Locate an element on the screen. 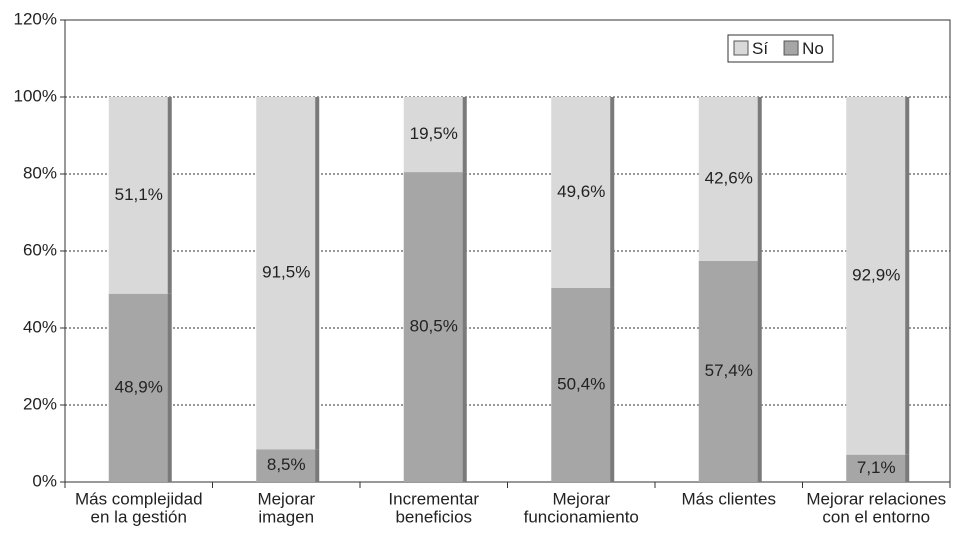 The height and width of the screenshot is (543, 957). value-label: 8,5% is located at coordinates (286, 464).